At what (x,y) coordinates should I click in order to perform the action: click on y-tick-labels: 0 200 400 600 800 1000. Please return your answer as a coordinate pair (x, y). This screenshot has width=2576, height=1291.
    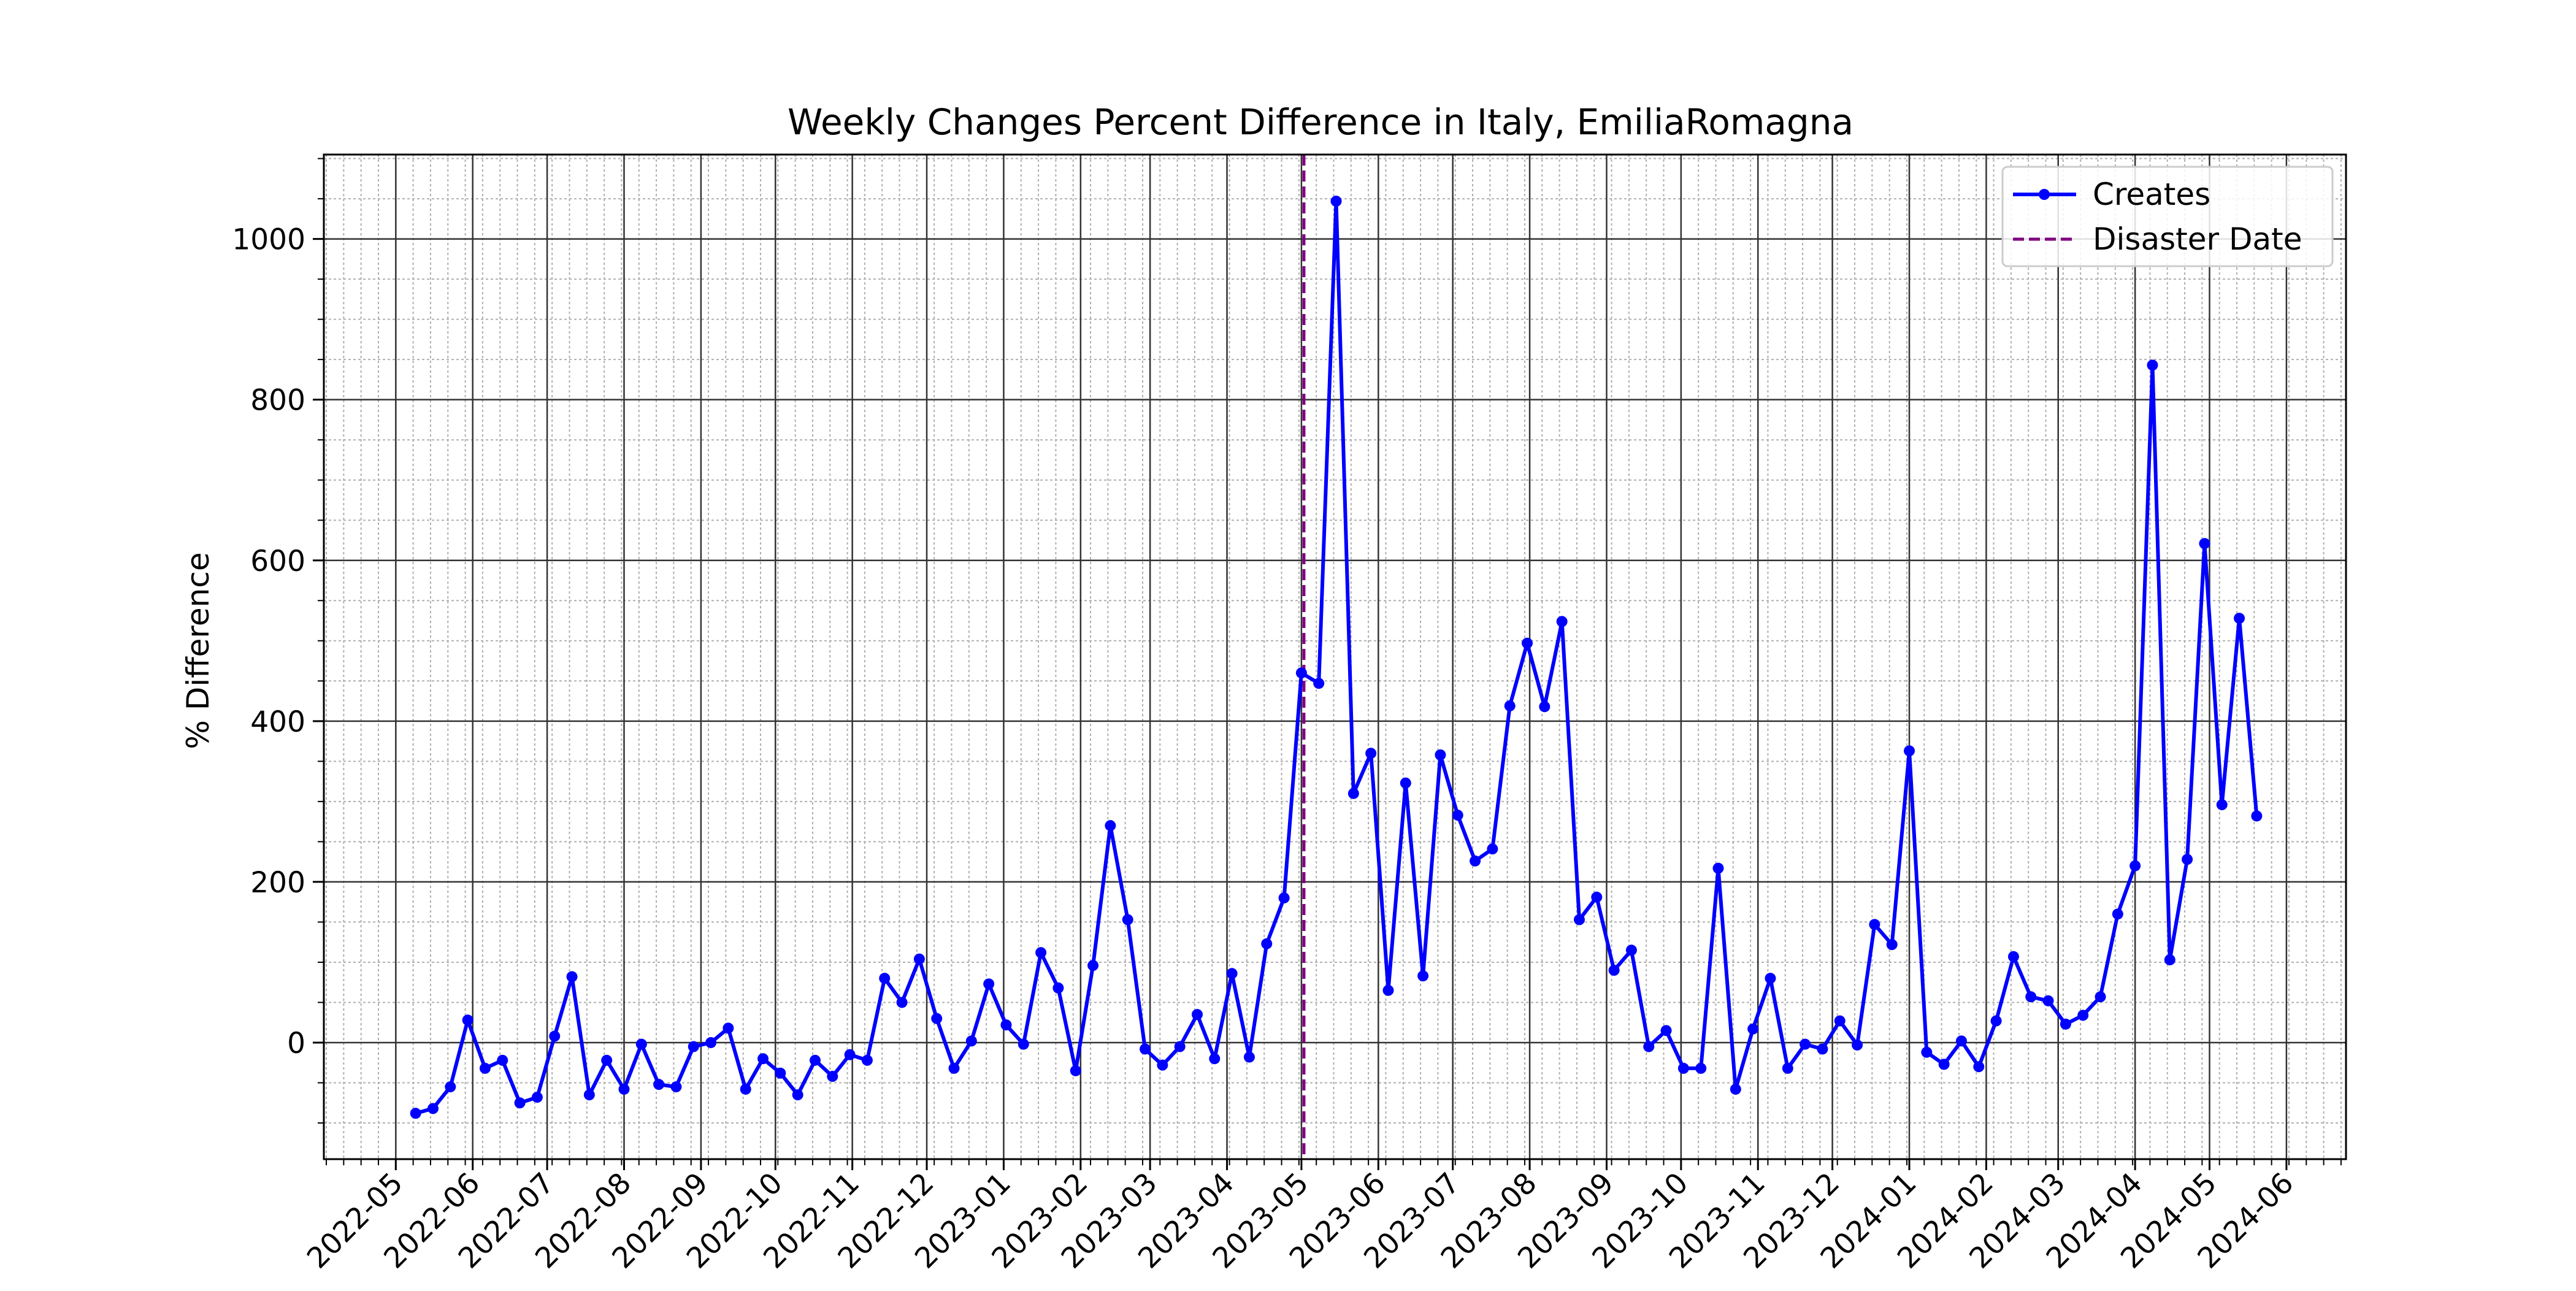
    Looking at the image, I should click on (268, 641).